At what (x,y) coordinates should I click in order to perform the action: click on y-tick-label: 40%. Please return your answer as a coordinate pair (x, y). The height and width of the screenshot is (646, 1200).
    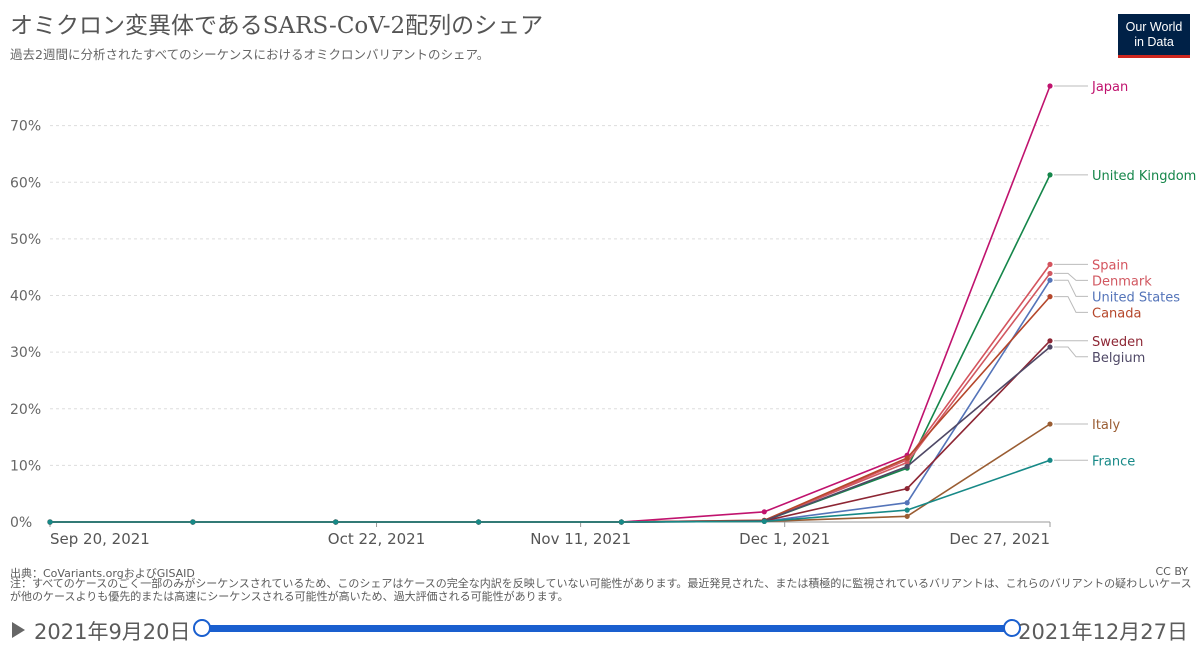
    Looking at the image, I should click on (25, 297).